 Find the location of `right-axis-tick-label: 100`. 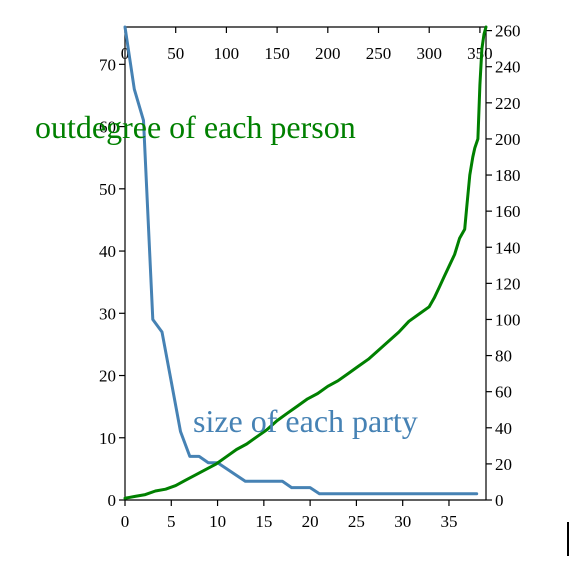

right-axis-tick-label: 100 is located at coordinates (508, 319).